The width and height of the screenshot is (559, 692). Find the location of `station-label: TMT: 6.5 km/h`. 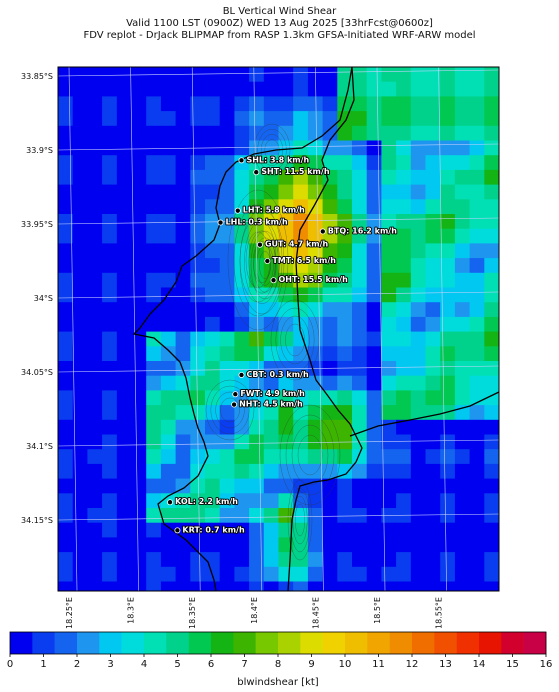

station-label: TMT: 6.5 km/h is located at coordinates (304, 260).